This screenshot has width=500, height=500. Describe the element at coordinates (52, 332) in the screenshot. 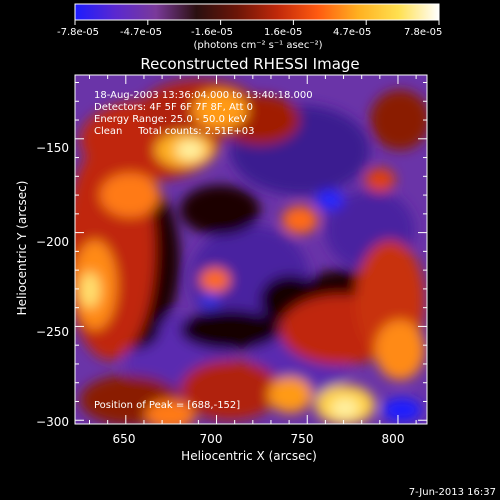

I see `y-tick-label: −250` at that location.